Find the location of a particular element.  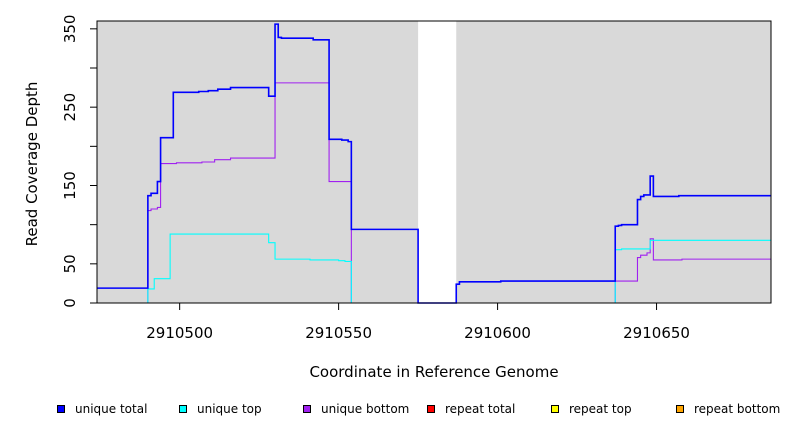

legend-item: unique total is located at coordinates (102, 409).